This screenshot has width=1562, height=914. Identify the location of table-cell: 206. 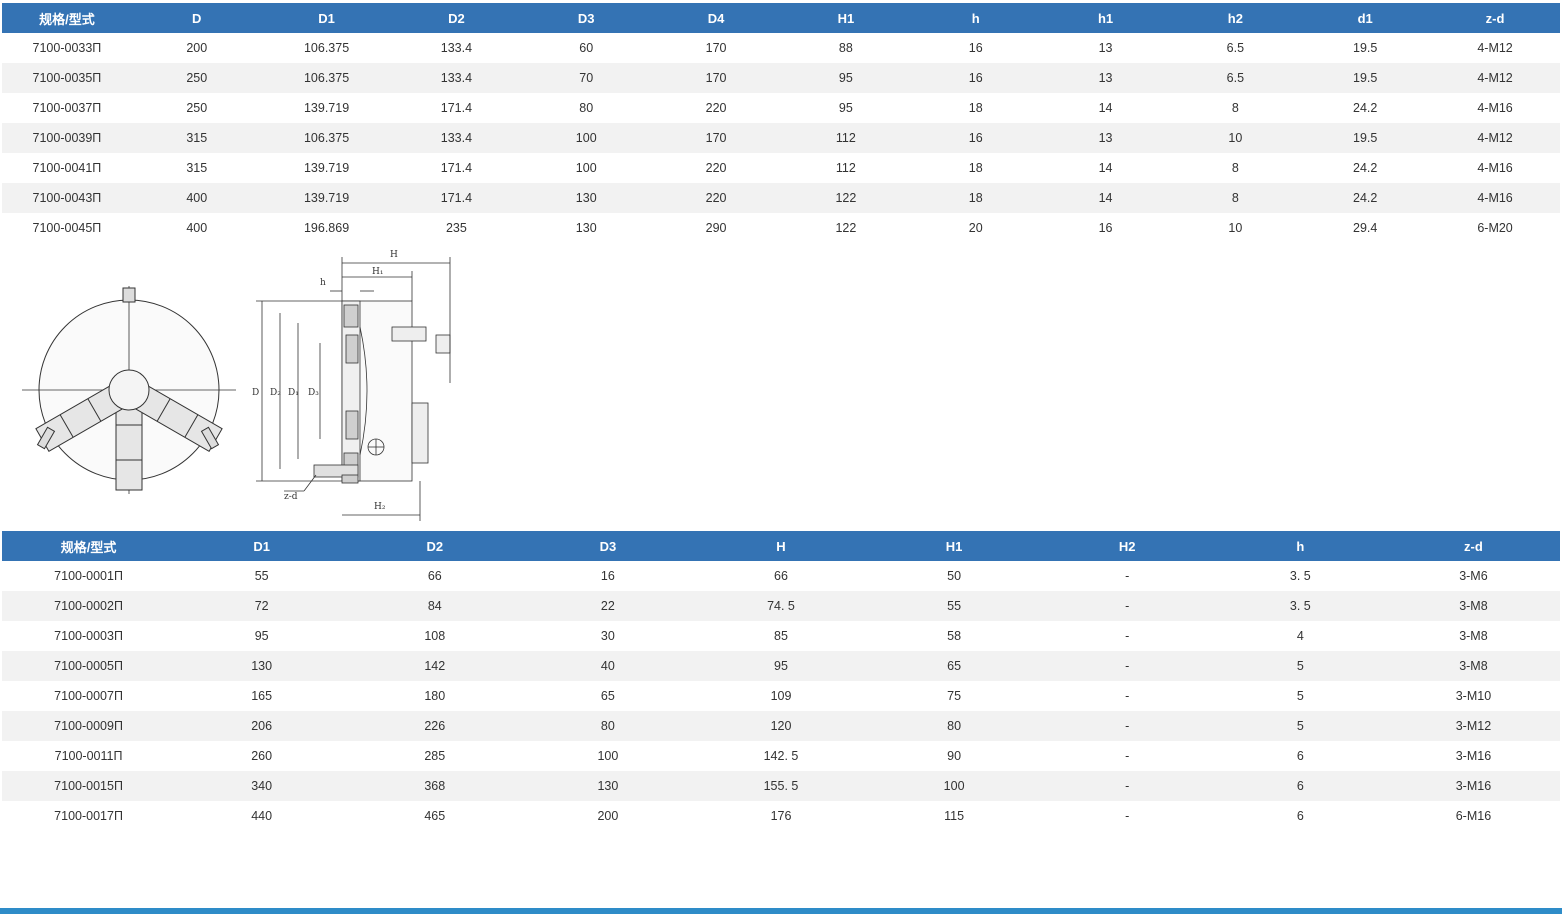
(262, 726).